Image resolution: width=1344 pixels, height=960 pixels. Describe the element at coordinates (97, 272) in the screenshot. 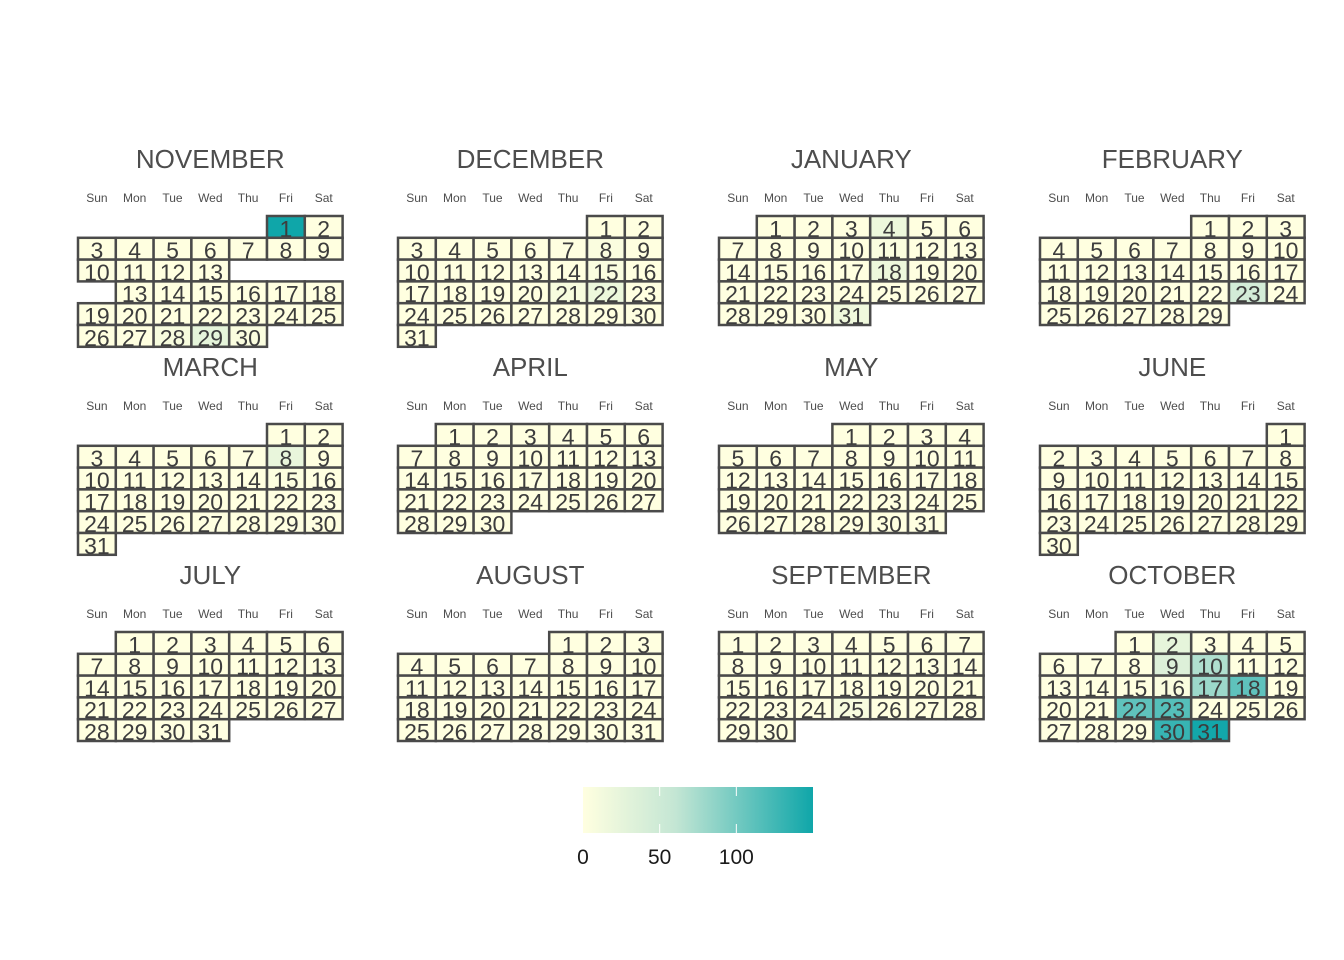

I see `day-number: 10` at that location.